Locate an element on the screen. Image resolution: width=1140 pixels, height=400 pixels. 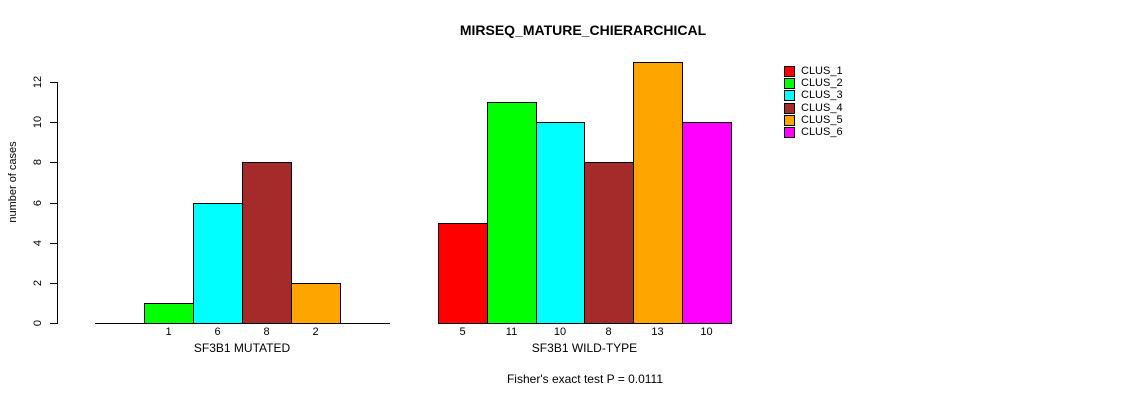
bar-value-label: 13 is located at coordinates (657, 332).